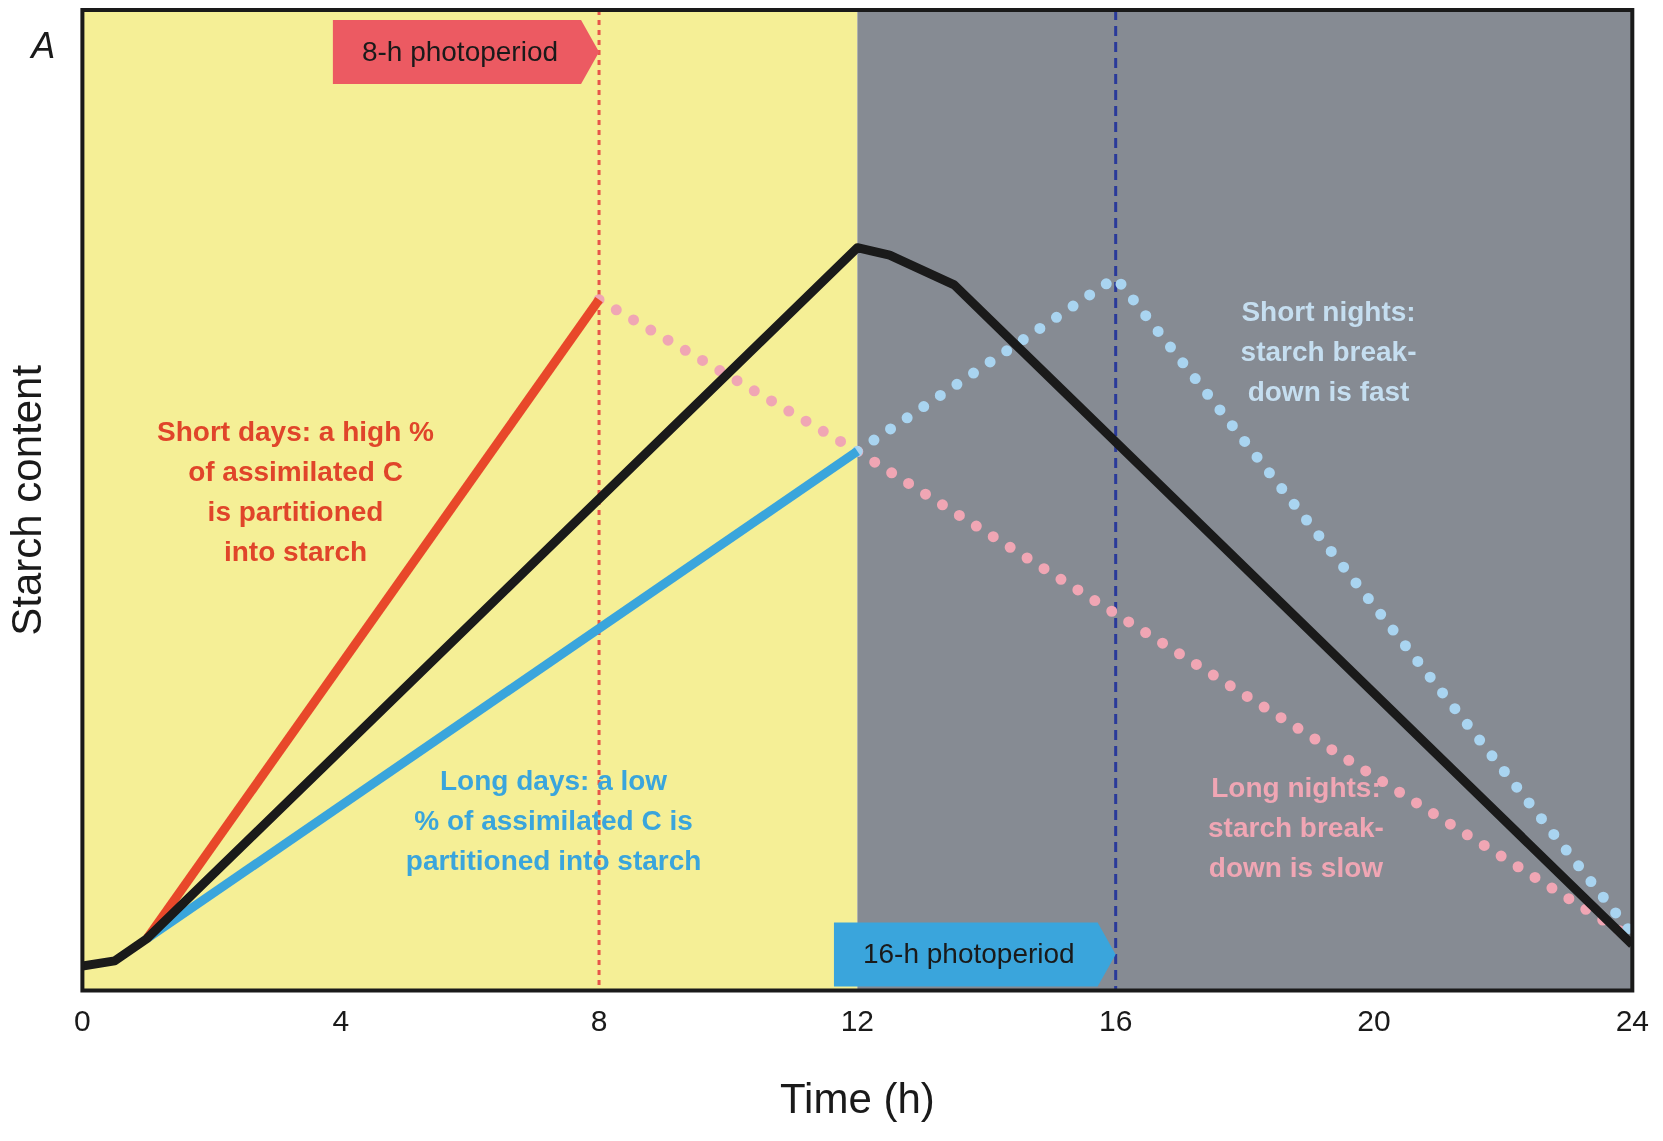 The image size is (1663, 1141). I want to click on x-axis-title: Time (h), so click(857, 1099).